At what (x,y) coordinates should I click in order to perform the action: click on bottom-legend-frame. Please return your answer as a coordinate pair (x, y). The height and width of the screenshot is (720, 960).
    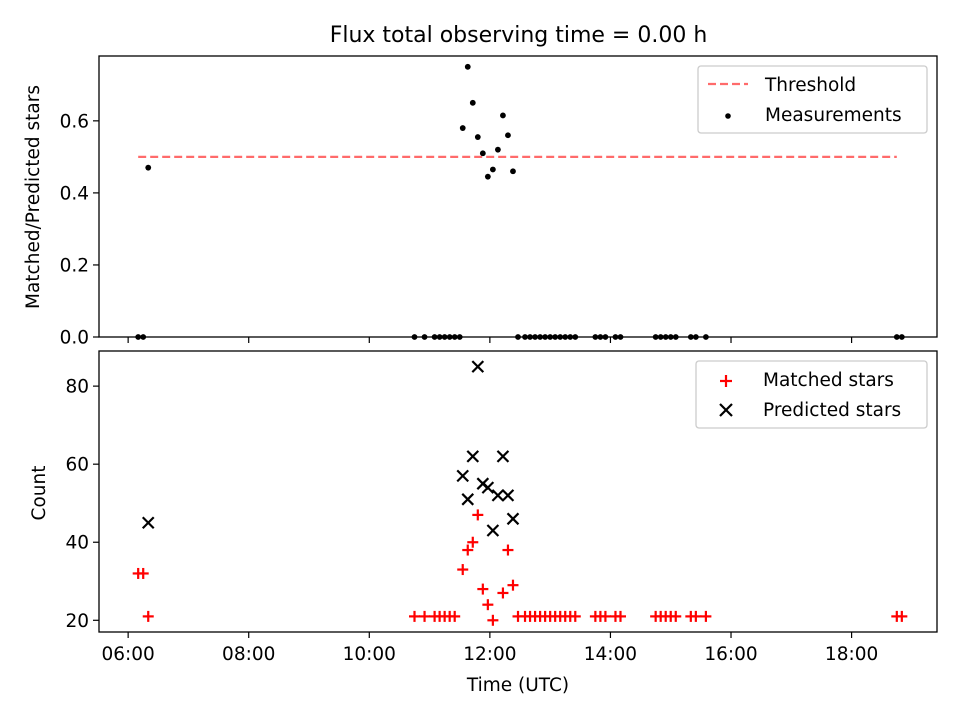
    Looking at the image, I should click on (811, 394).